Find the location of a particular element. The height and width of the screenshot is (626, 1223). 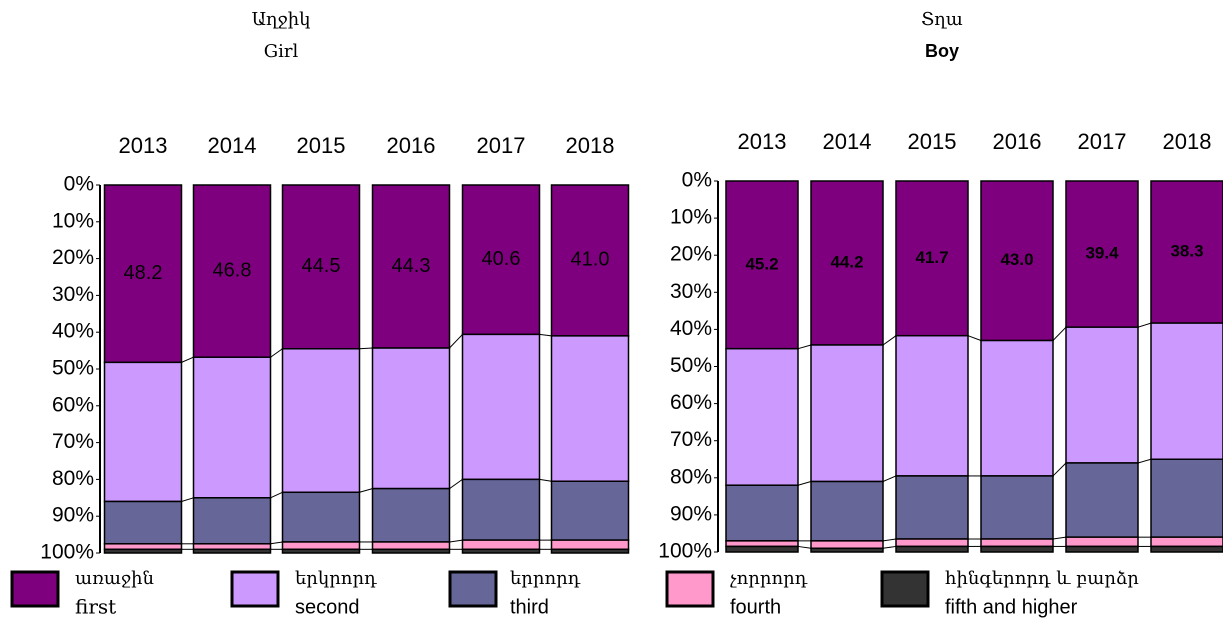

chart-title: Girl is located at coordinates (281, 51).